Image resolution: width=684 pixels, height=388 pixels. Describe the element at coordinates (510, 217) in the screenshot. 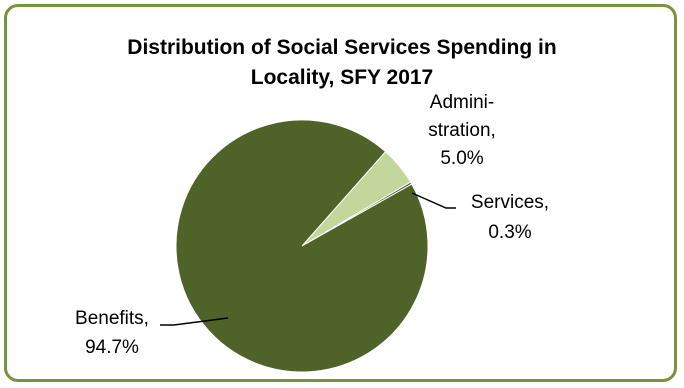

I see `slice-label-services: Services, 0.3%` at that location.